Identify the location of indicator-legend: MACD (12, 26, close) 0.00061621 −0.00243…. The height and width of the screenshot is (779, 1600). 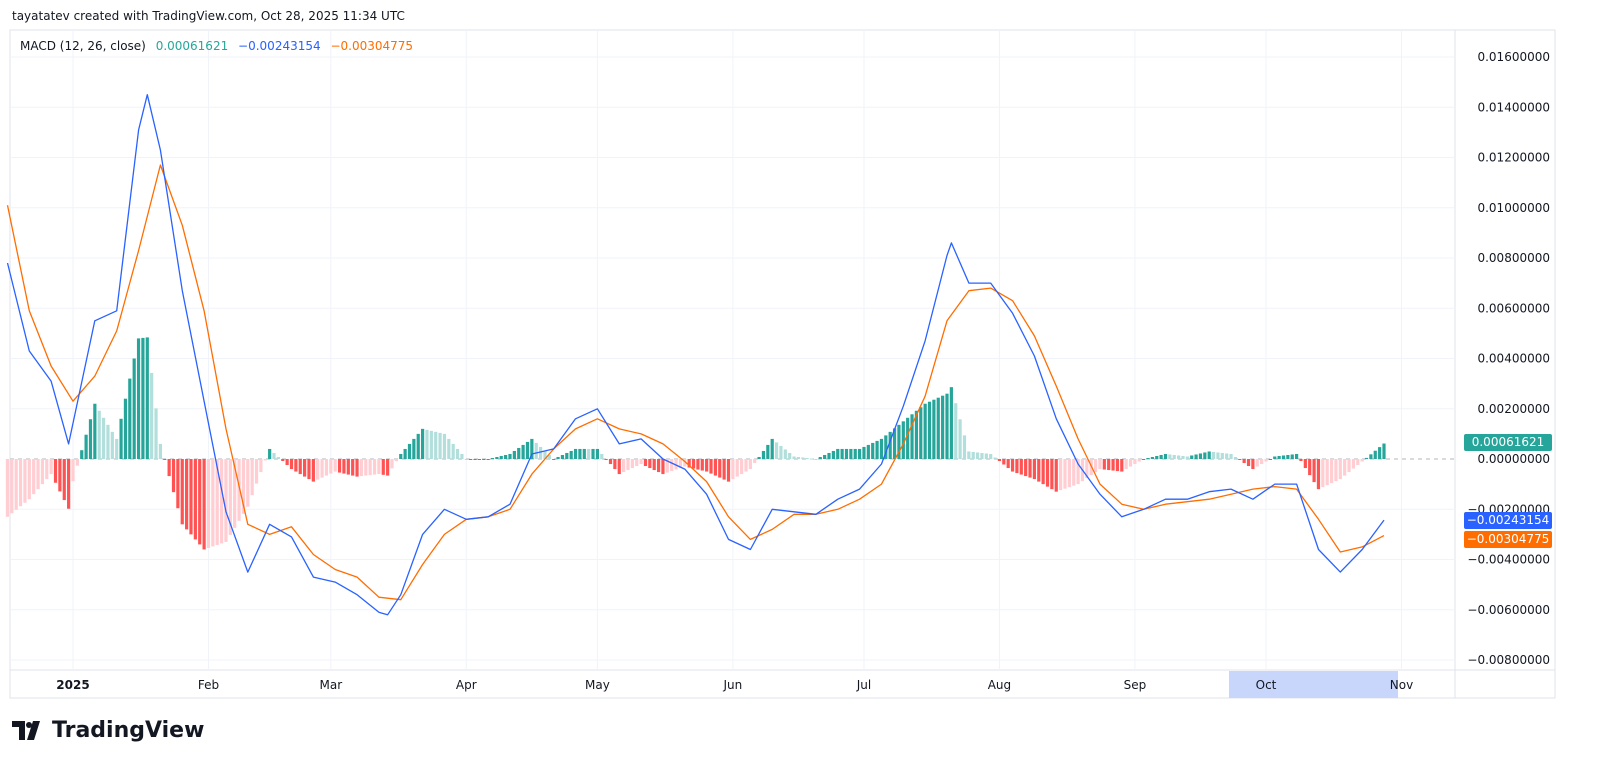
(219, 46).